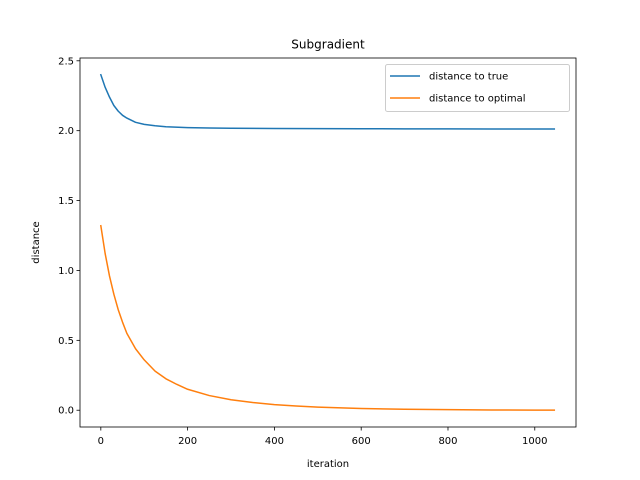 The height and width of the screenshot is (480, 640). I want to click on x-tick-label: 400, so click(274, 441).